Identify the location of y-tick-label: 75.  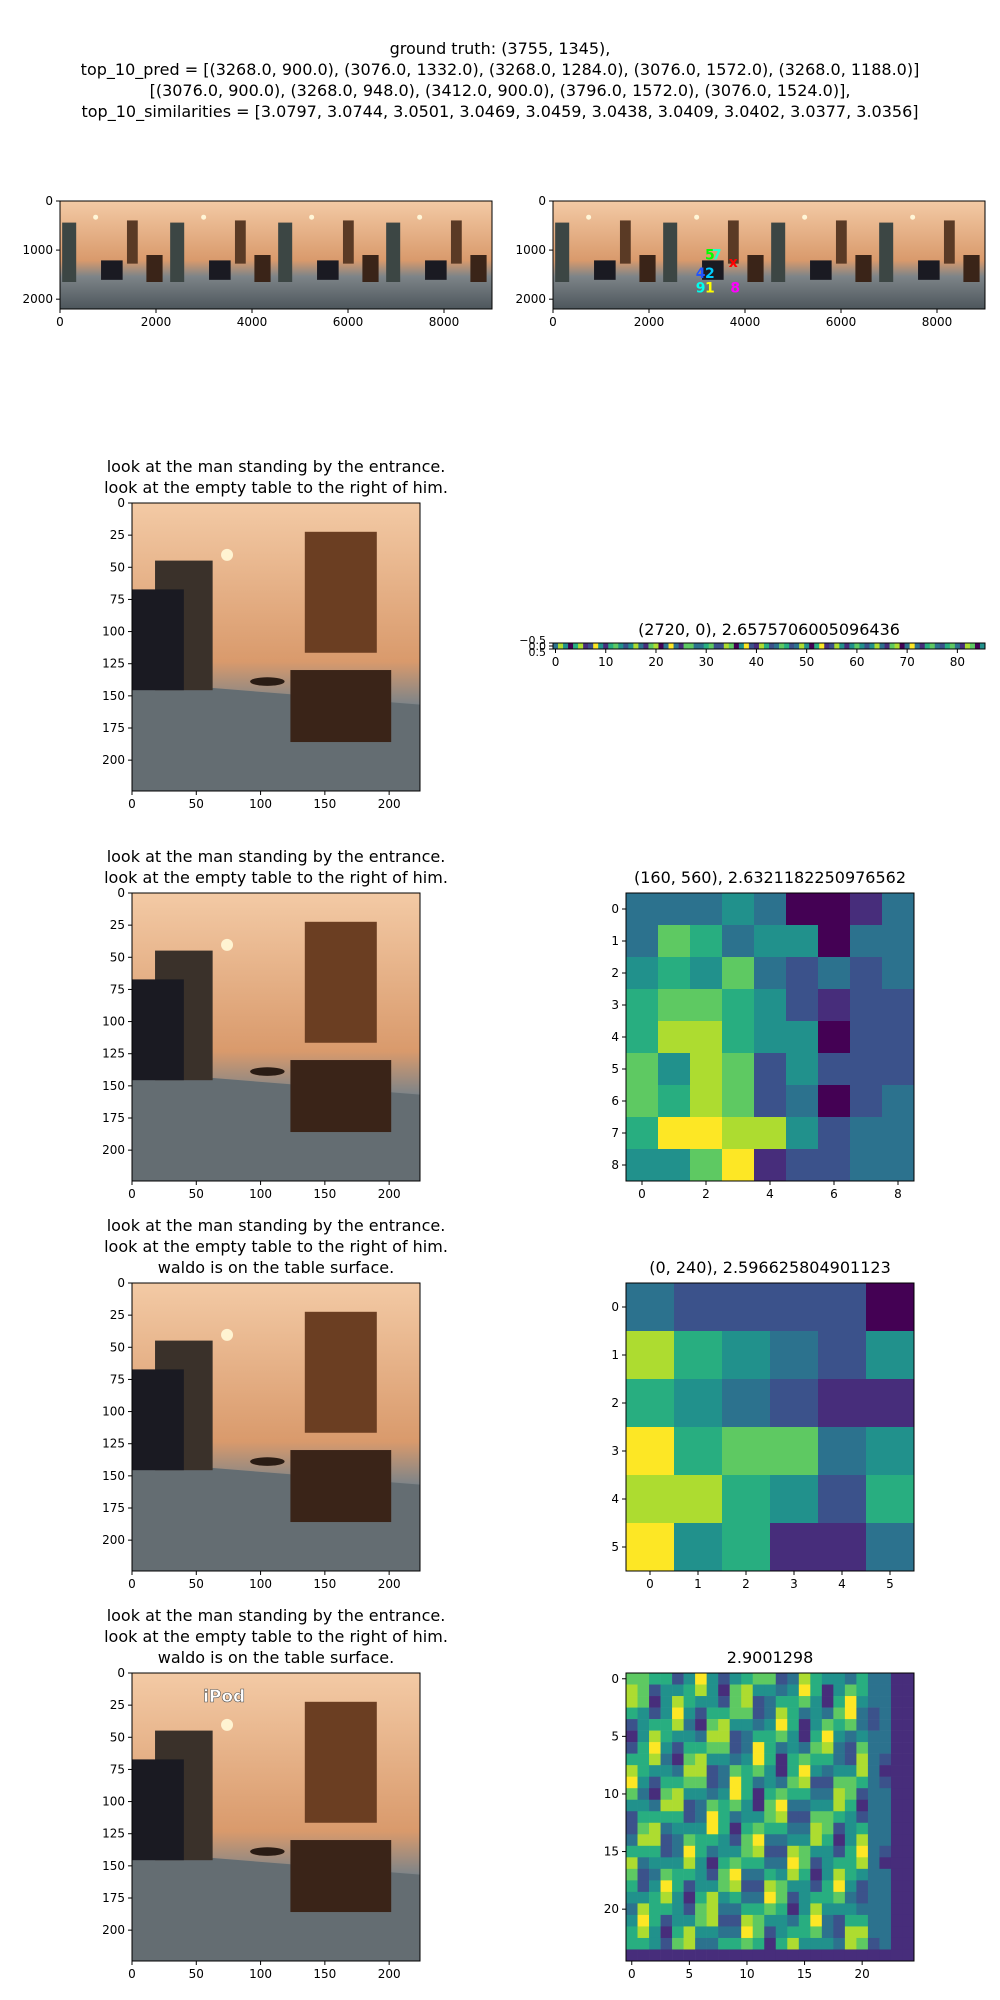
(117, 1769).